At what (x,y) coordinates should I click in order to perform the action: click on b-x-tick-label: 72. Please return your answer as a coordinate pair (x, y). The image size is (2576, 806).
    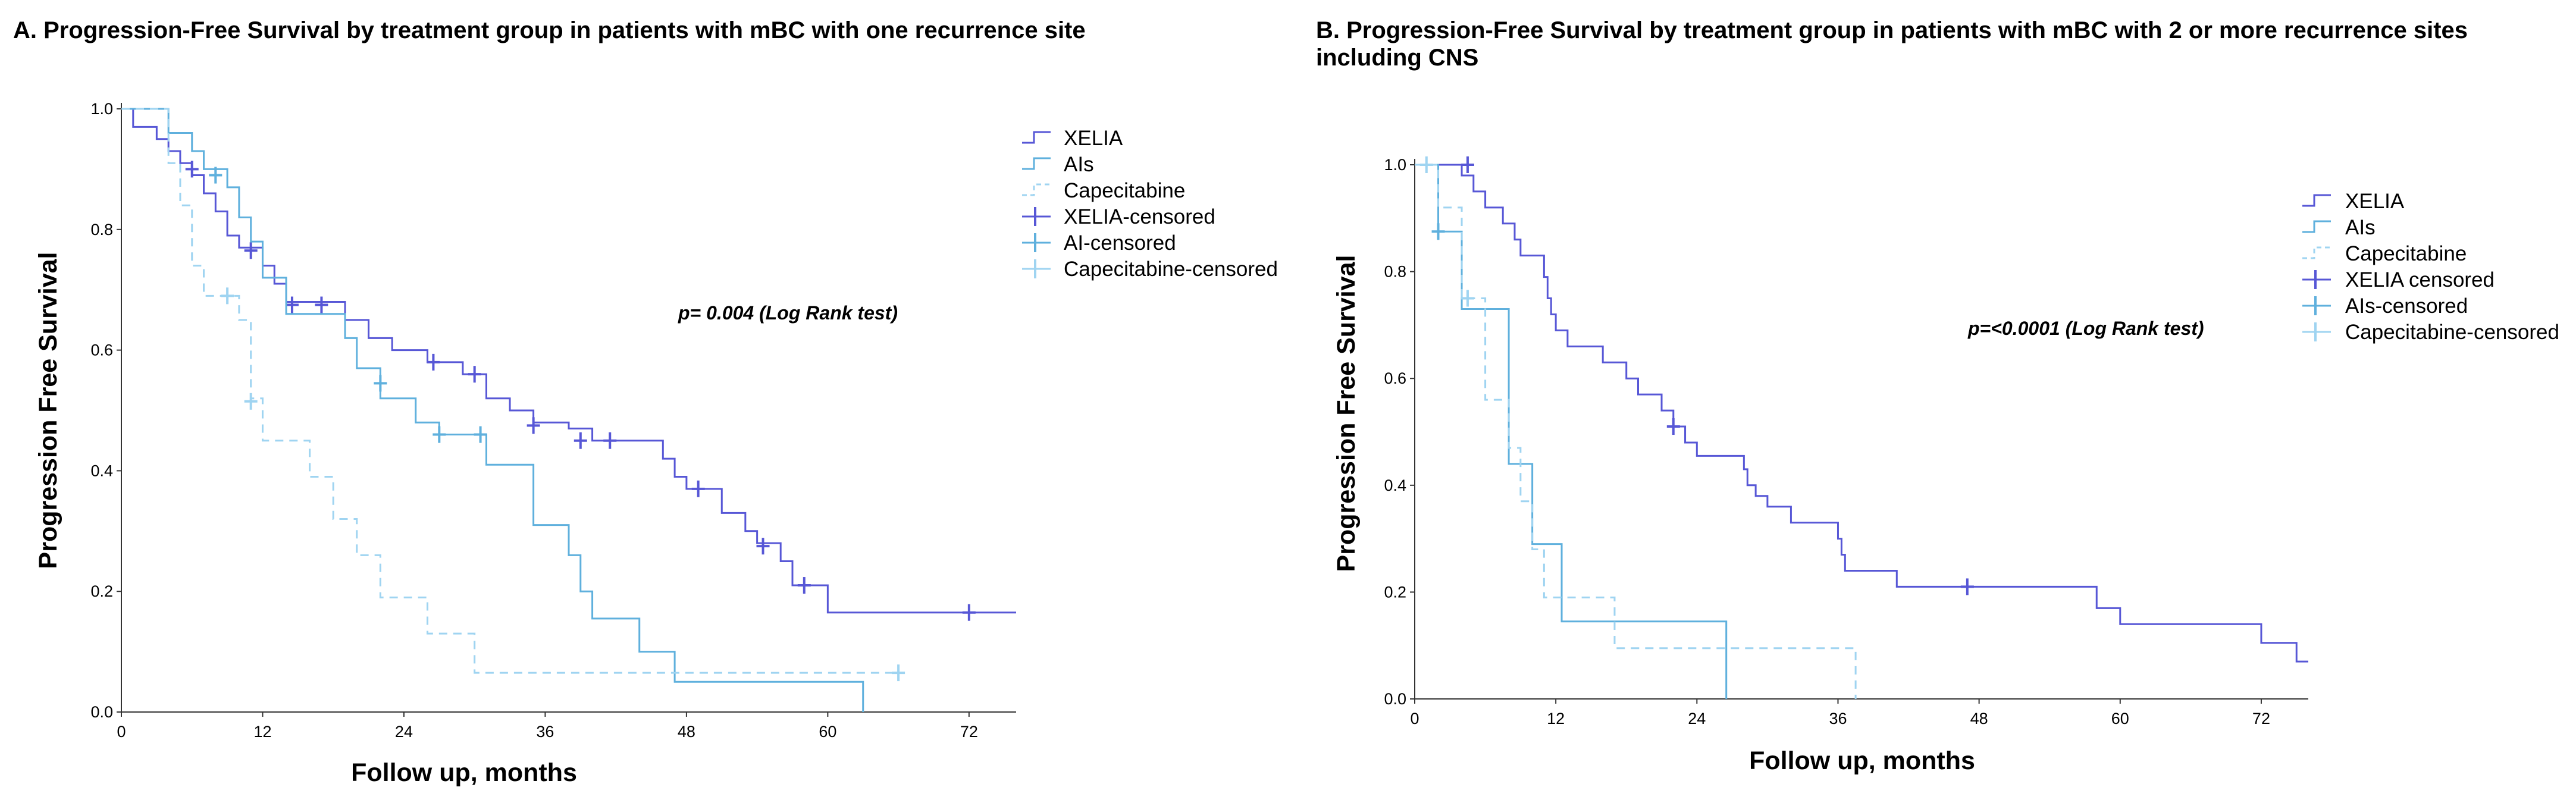
    Looking at the image, I should click on (2261, 719).